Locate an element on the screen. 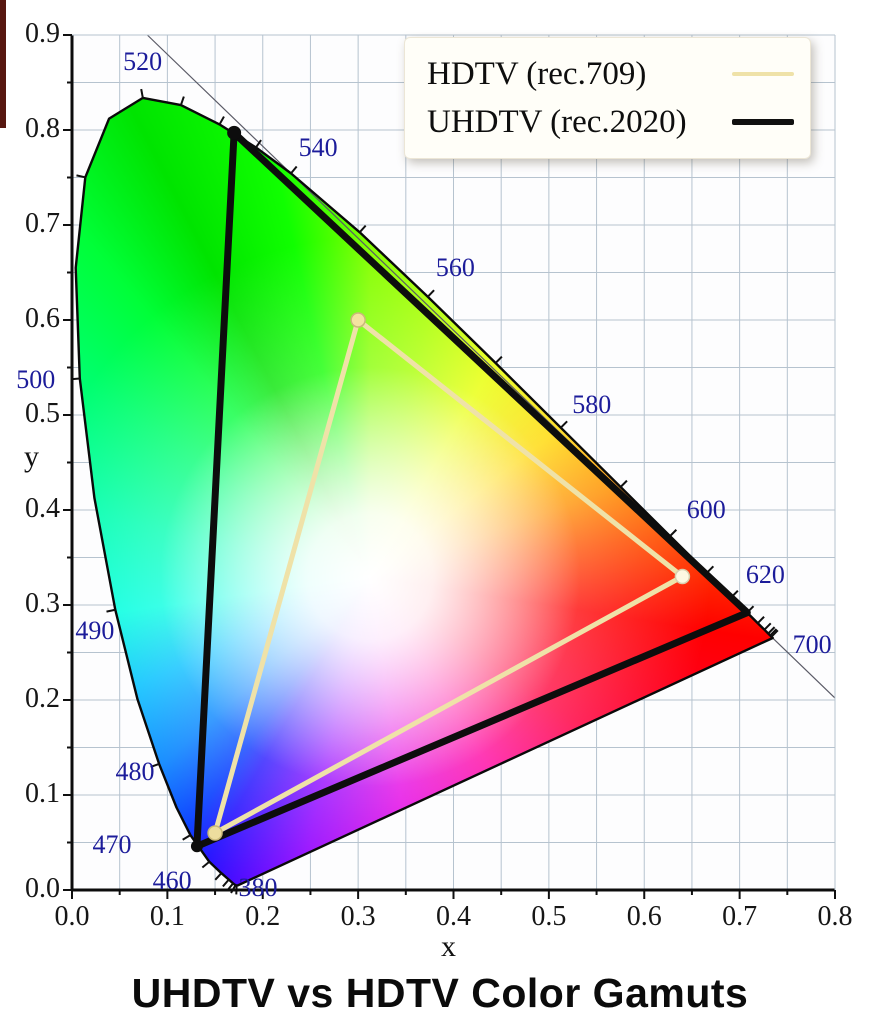  x-tick-label-0.0: 0.0 is located at coordinates (72, 916).